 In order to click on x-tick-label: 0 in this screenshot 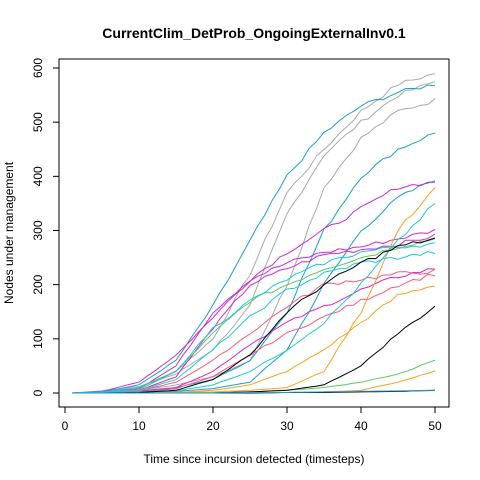, I will do `click(65, 426)`.